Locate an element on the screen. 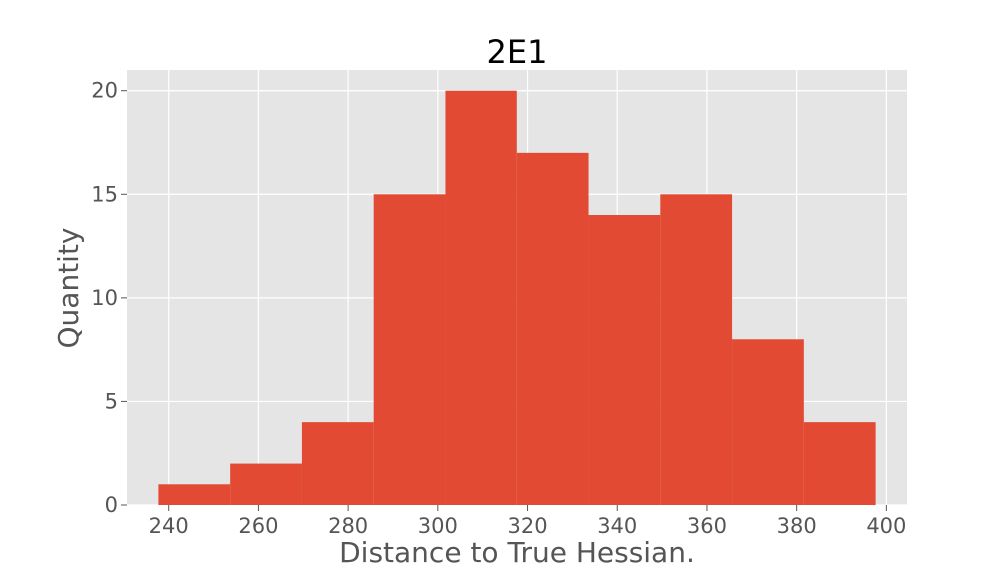 The width and height of the screenshot is (1008, 576). y-tick-label: 15 is located at coordinates (104, 194).